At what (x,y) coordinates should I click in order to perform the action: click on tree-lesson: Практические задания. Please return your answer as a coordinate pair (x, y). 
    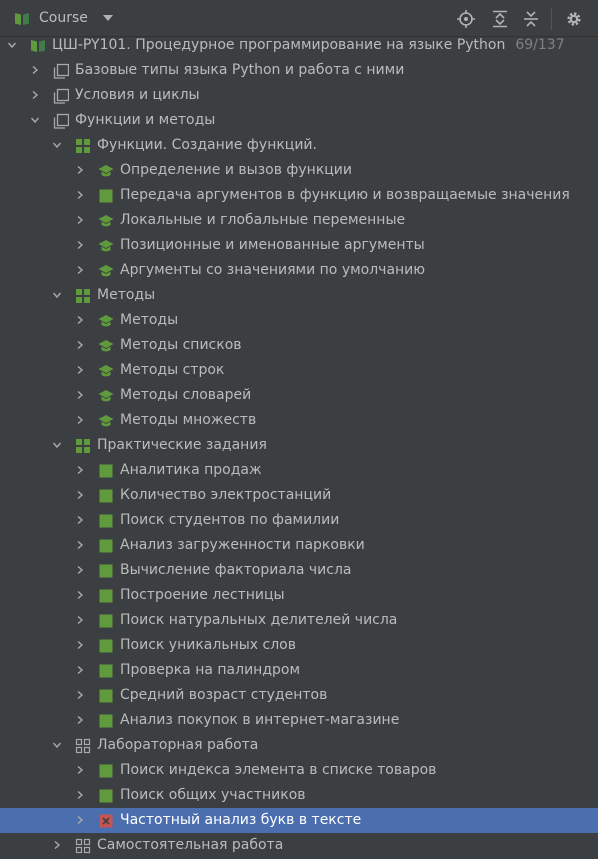
    Looking at the image, I should click on (299, 445).